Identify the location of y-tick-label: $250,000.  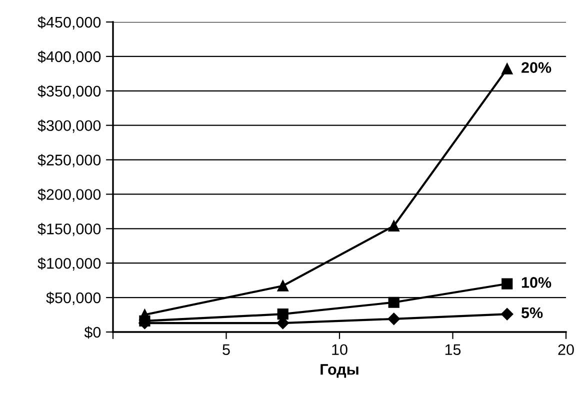
(69, 161).